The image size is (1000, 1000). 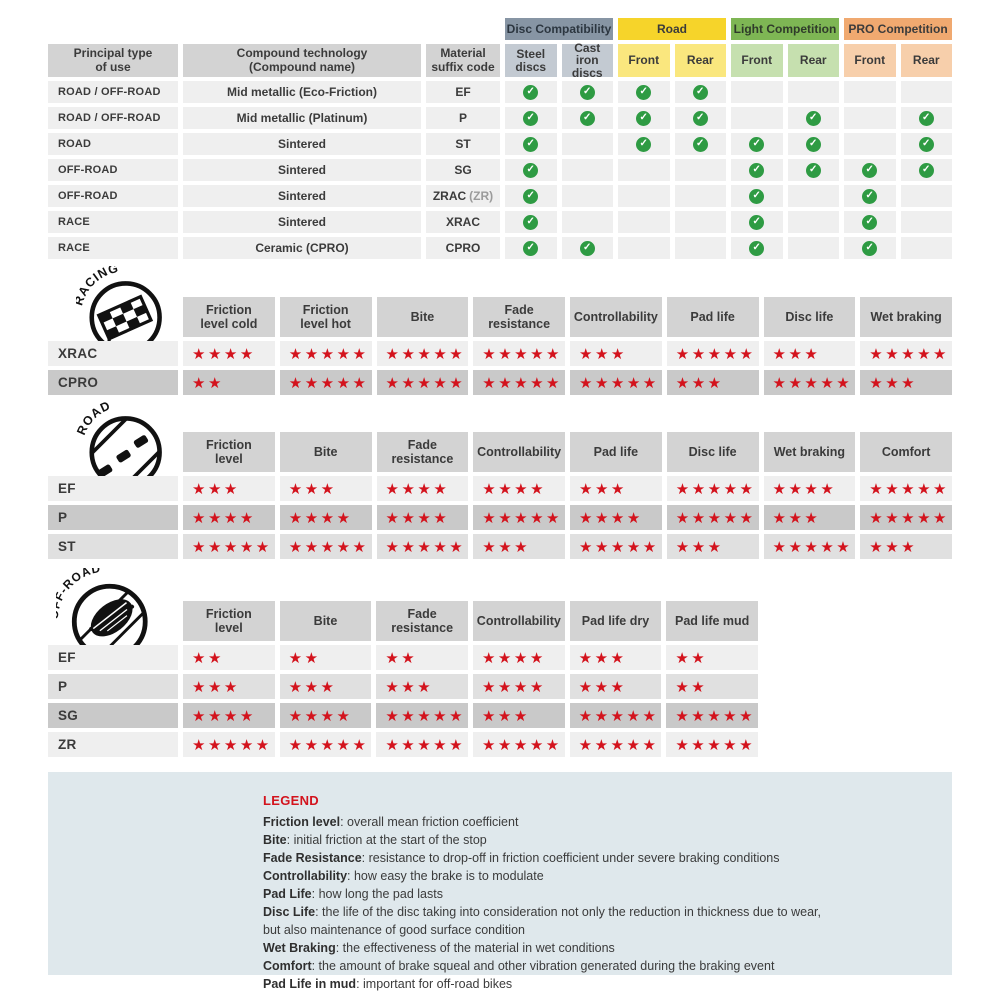 What do you see at coordinates (289, 912) in the screenshot?
I see `legend-term: Disc Life` at bounding box center [289, 912].